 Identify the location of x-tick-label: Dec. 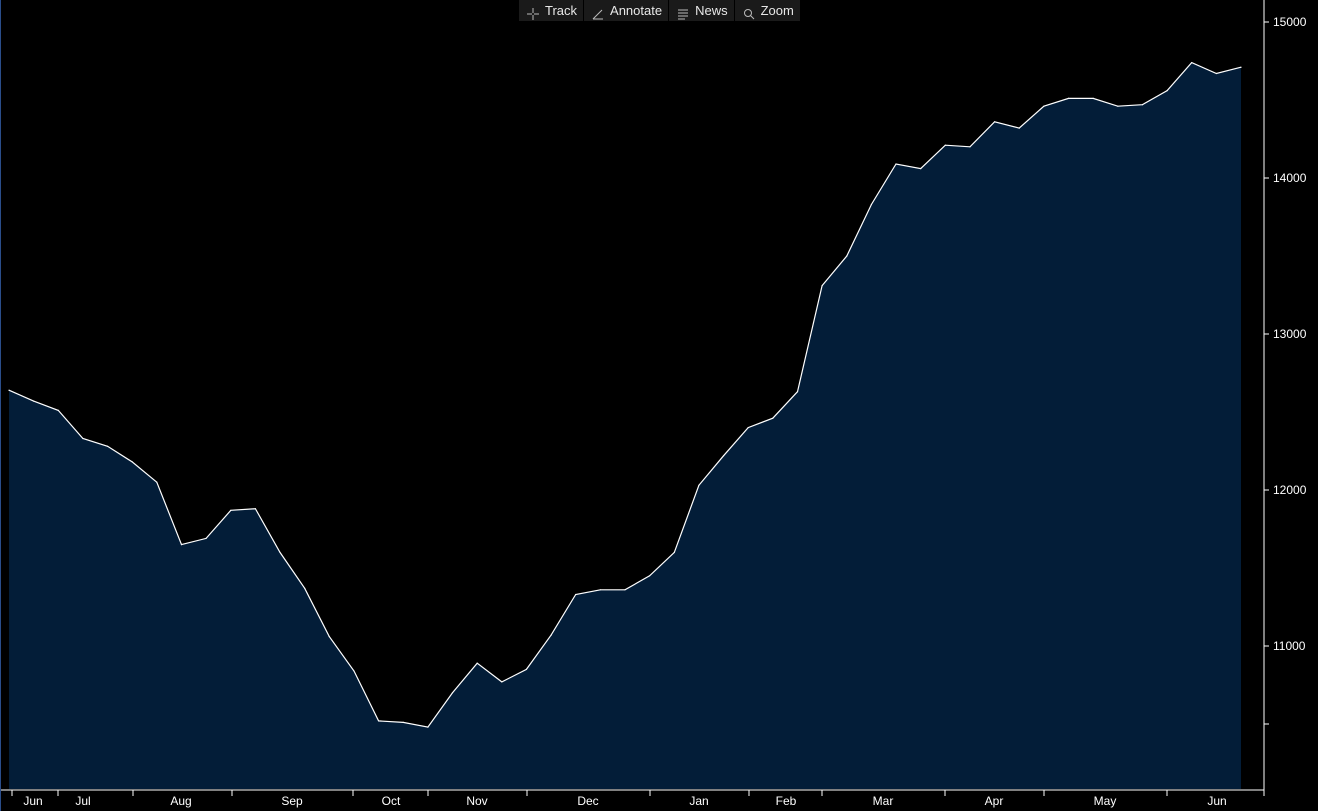
(587, 801).